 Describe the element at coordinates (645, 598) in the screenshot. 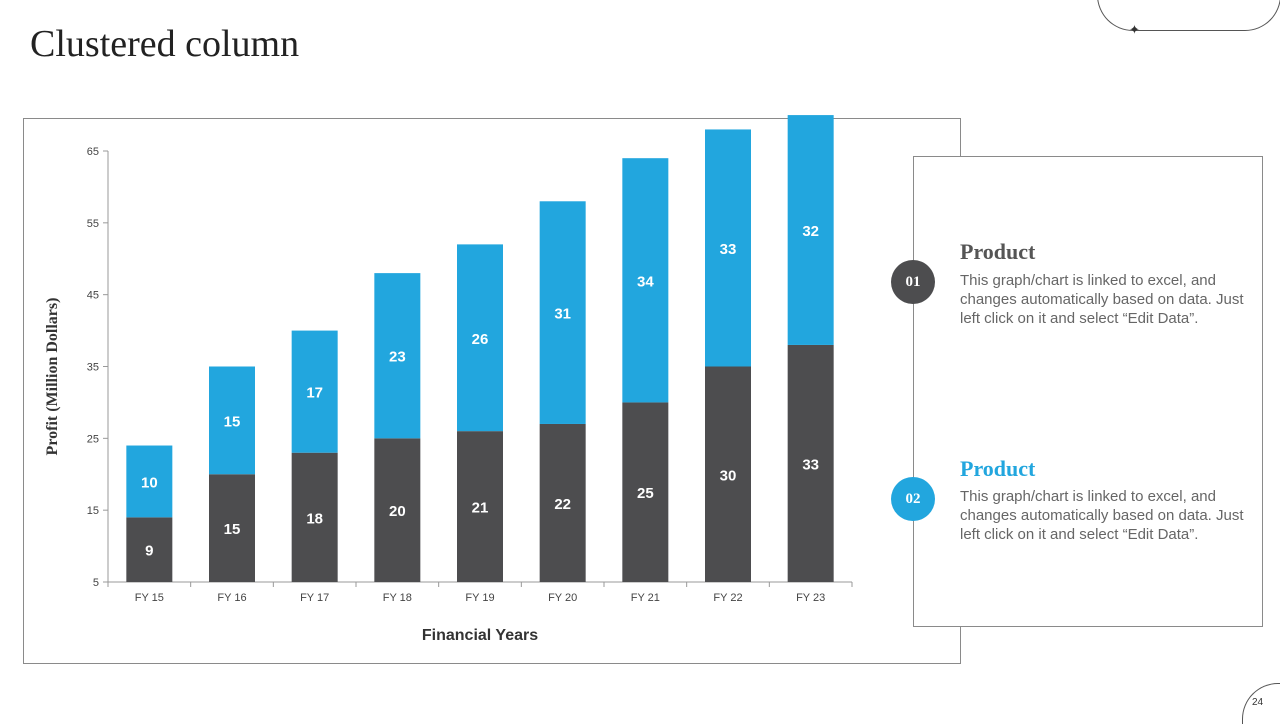

I see `x-tick-label-6: FY 21` at that location.